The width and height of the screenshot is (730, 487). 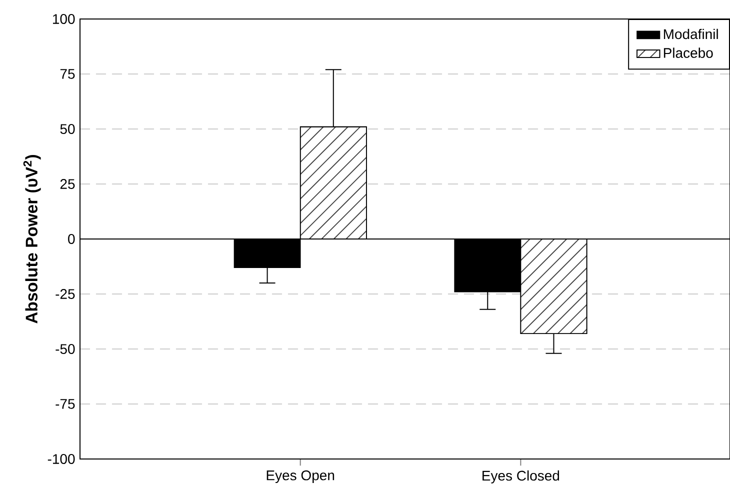 I want to click on y-tick-label: 25, so click(x=67, y=184).